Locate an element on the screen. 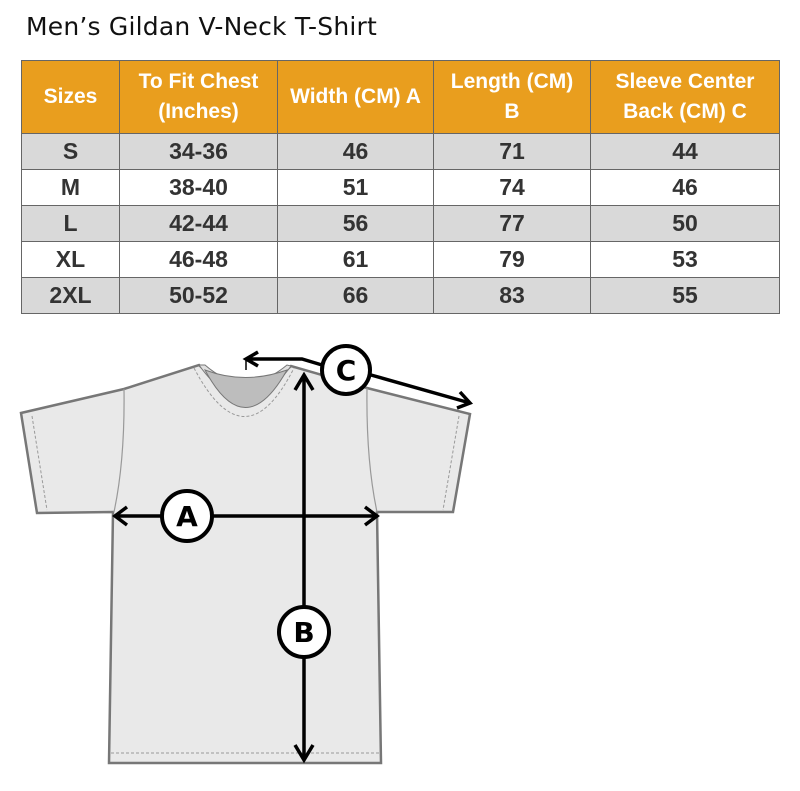 Image resolution: width=800 pixels, height=791 pixels. table-row: 2XL 50-52 66 83 55 is located at coordinates (400, 295).